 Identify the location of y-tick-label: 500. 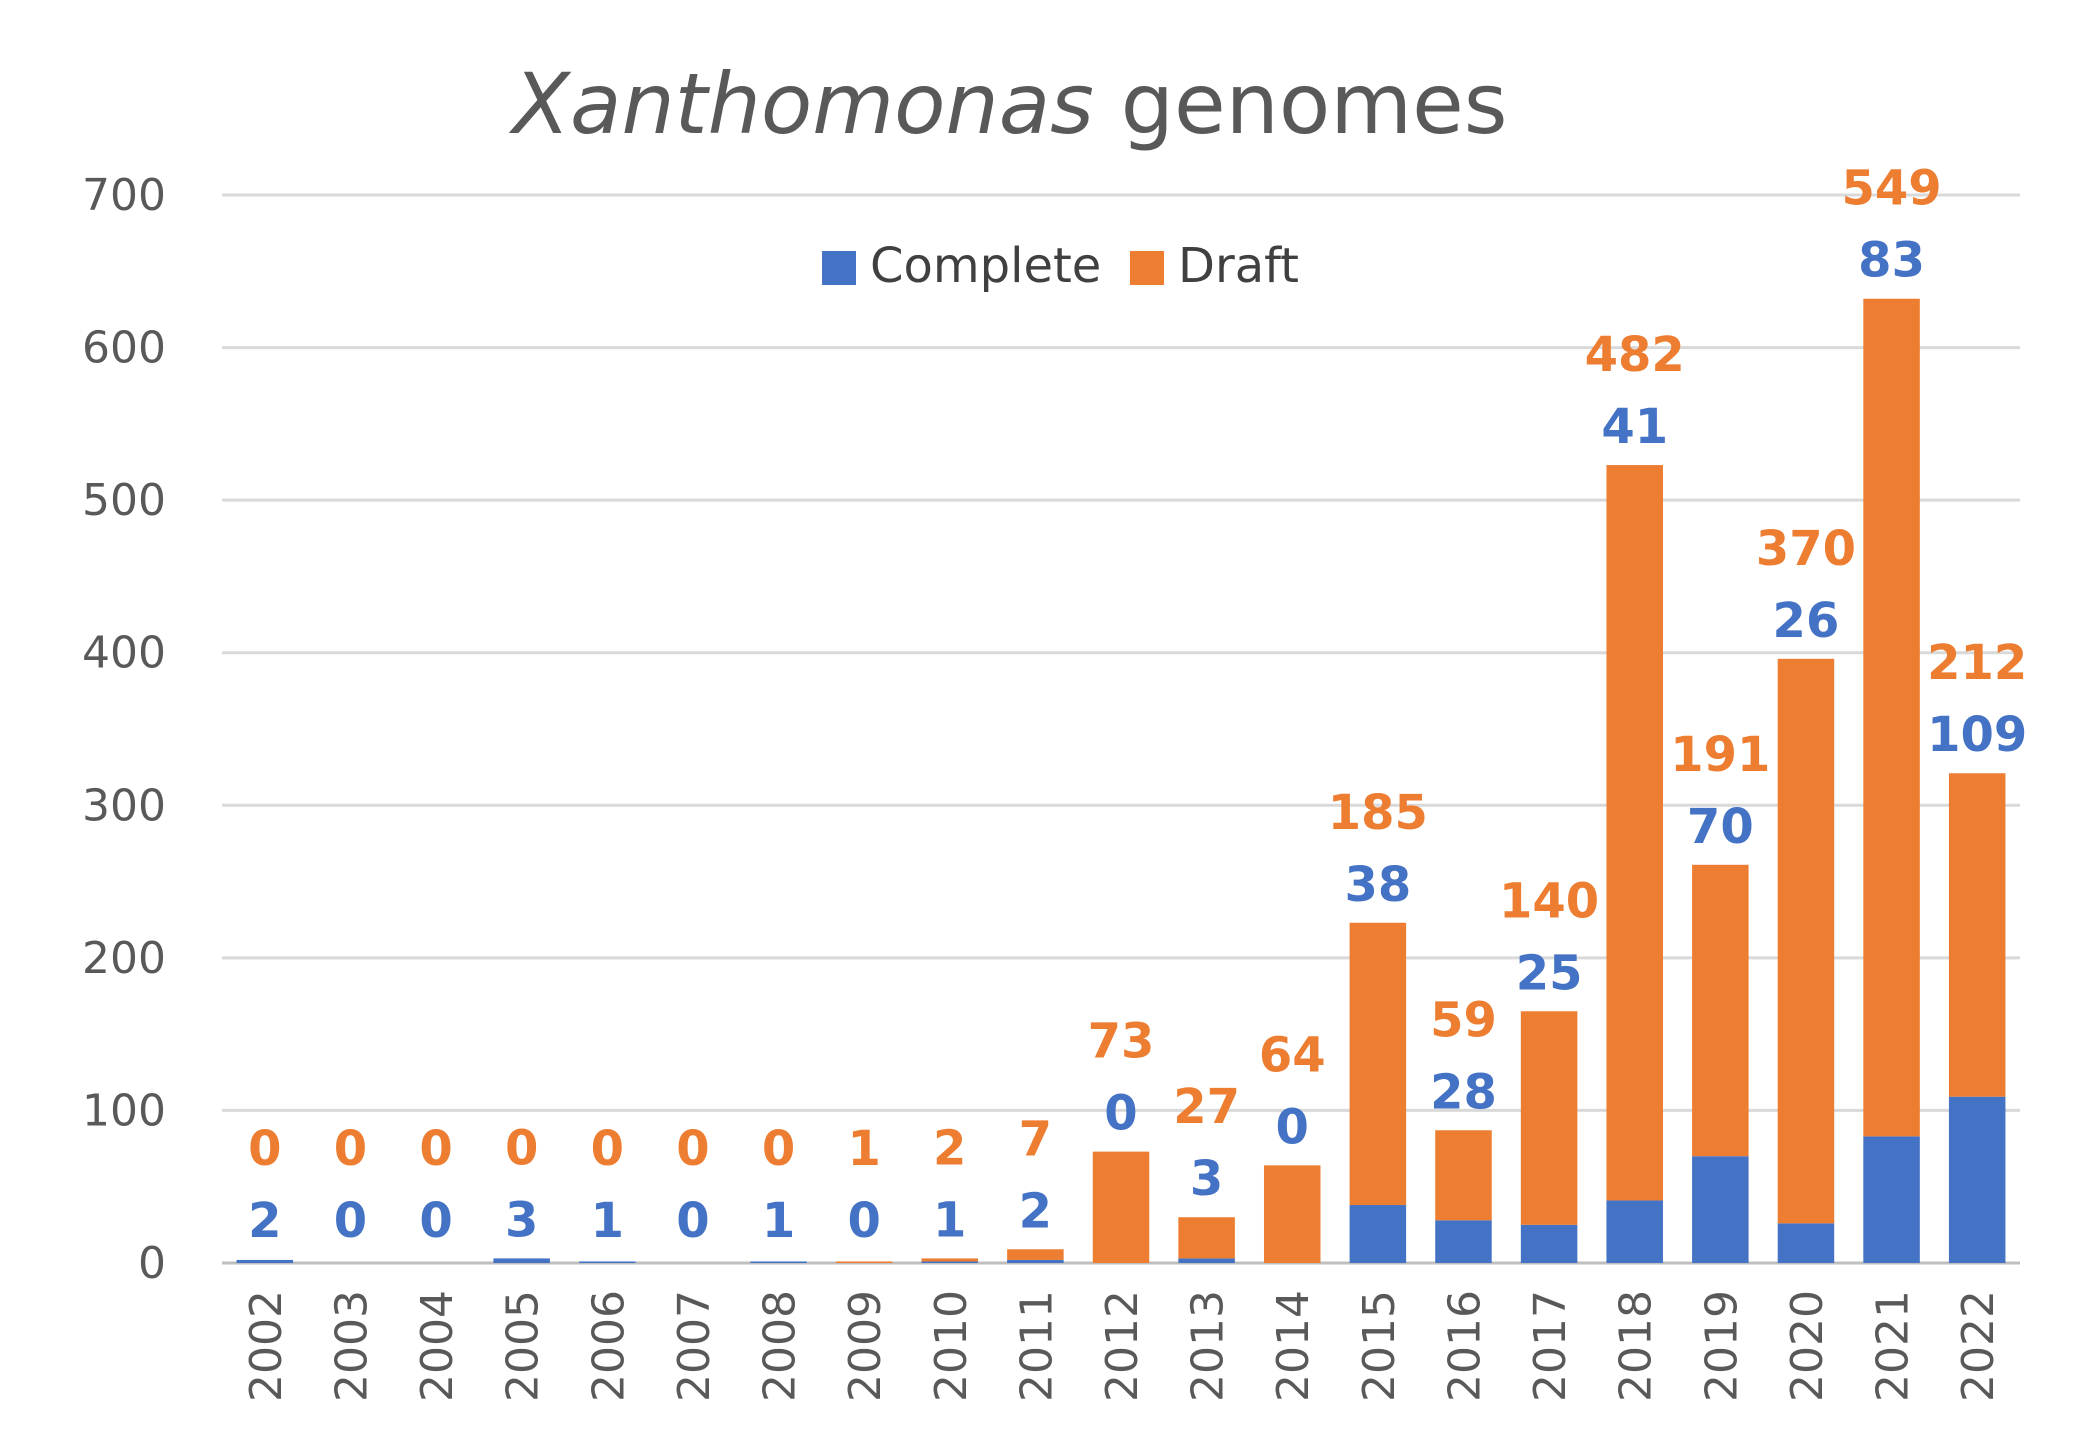
(124, 500).